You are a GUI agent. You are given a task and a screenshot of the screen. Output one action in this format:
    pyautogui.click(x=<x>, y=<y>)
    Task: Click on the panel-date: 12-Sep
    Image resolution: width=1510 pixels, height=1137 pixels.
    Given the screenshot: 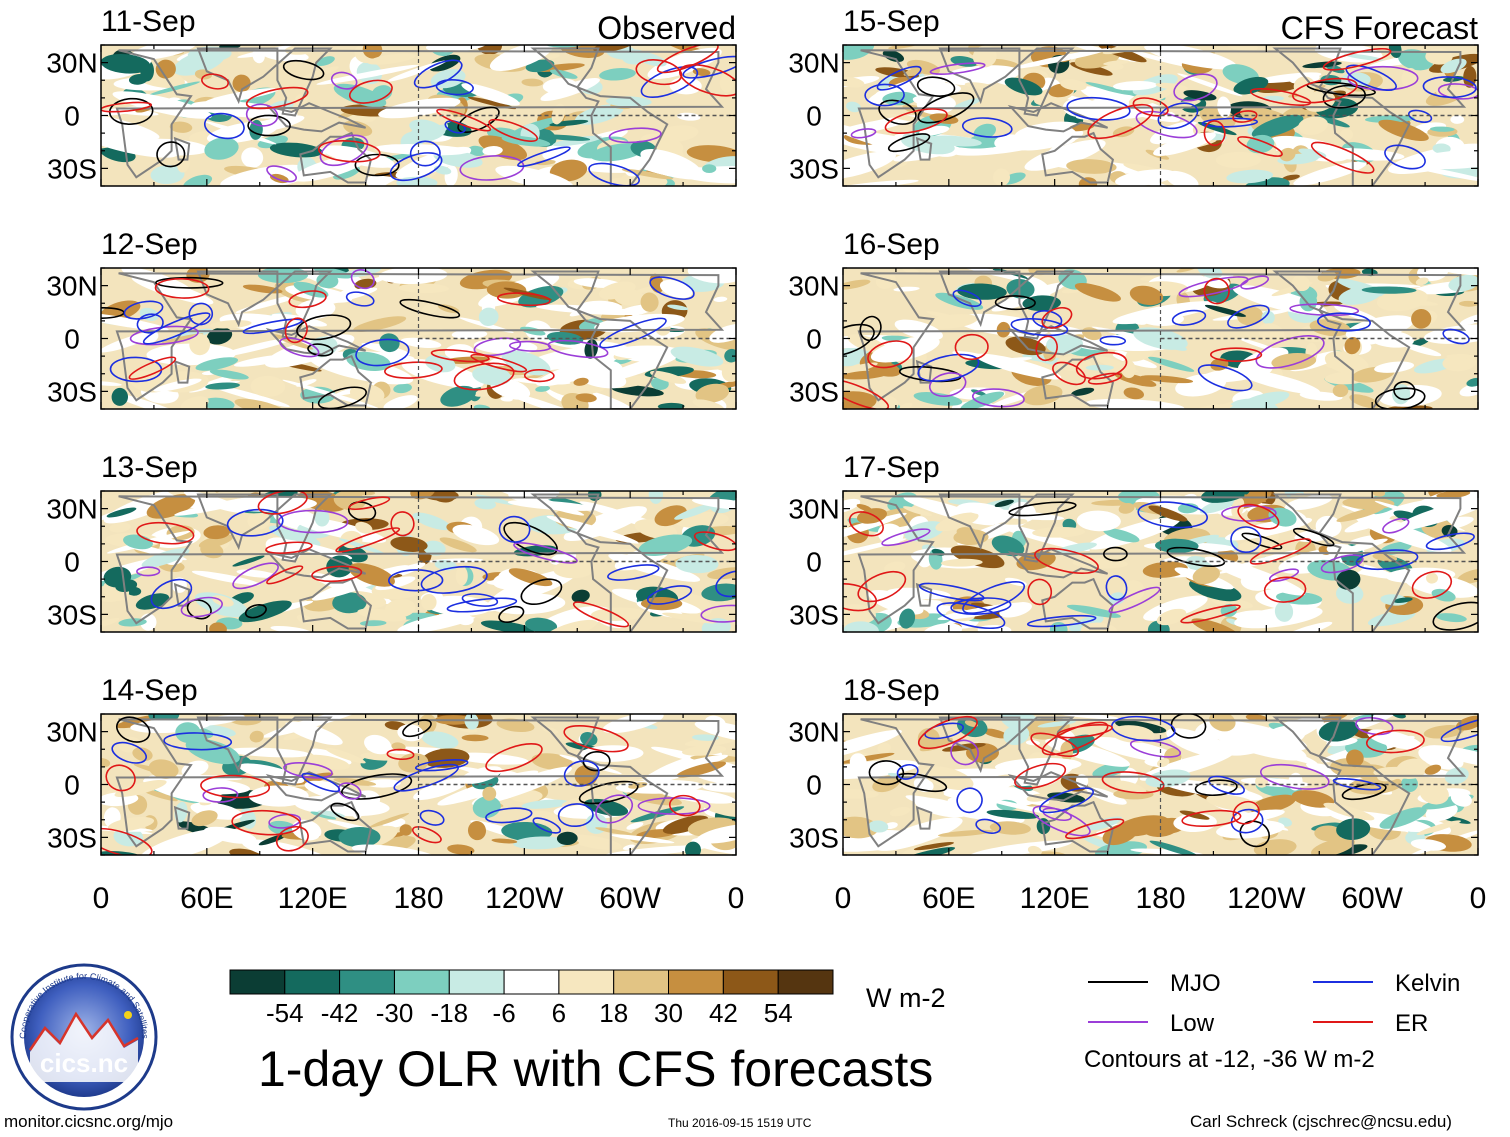 What is the action you would take?
    pyautogui.click(x=149, y=244)
    